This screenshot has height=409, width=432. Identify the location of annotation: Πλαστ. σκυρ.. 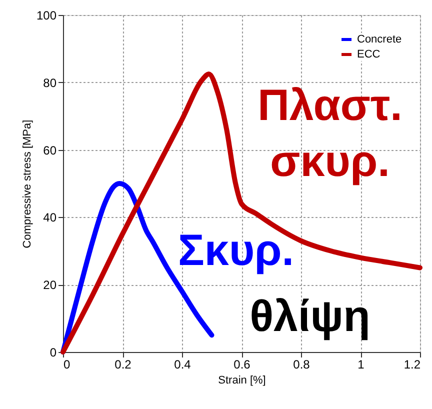
(330, 133).